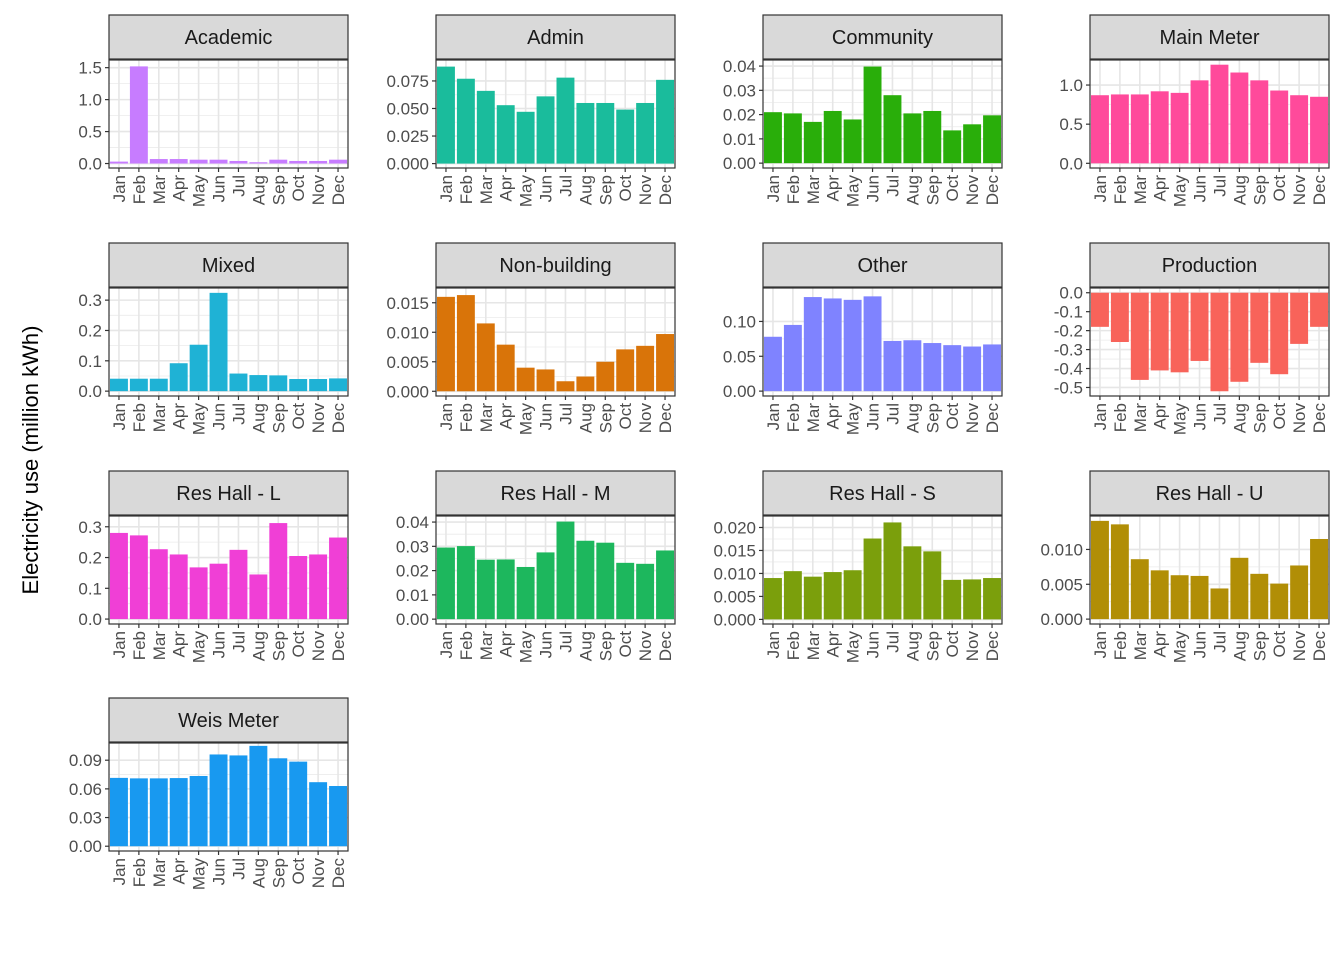  I want to click on y-tick-label: 0.5, so click(90, 132).